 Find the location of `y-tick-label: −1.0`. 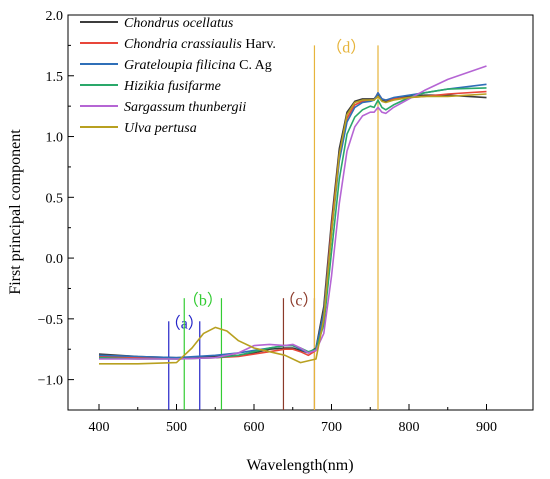

y-tick-label: −1.0 is located at coordinates (50, 381).